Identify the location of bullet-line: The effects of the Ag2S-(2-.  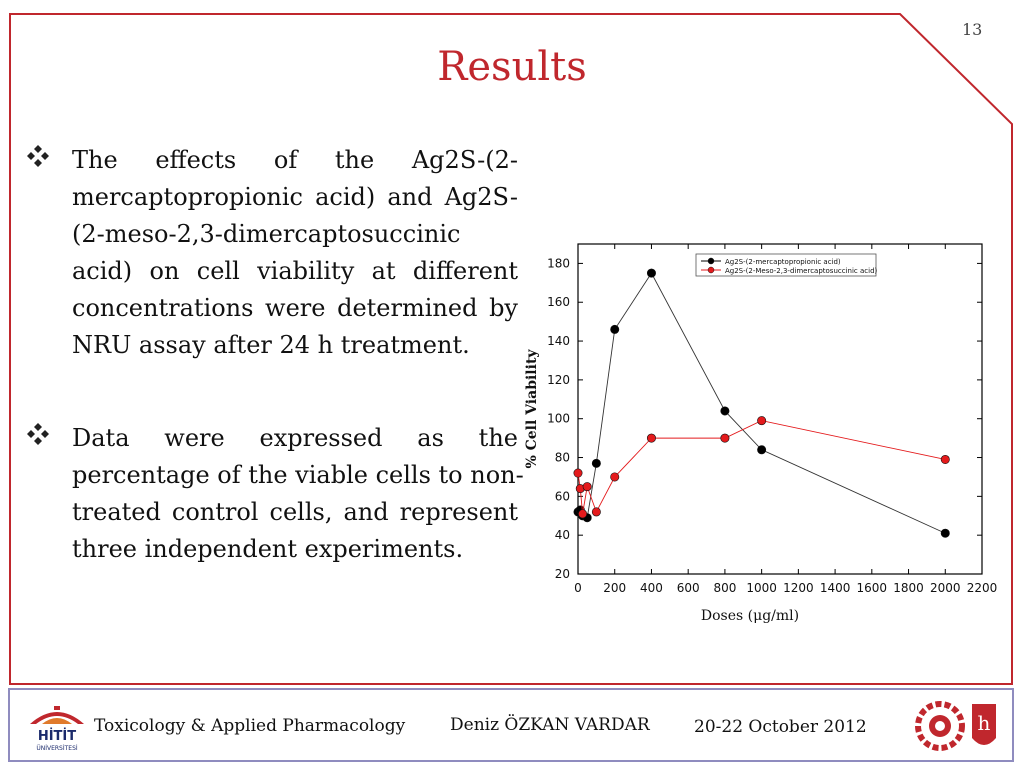
(295, 160).